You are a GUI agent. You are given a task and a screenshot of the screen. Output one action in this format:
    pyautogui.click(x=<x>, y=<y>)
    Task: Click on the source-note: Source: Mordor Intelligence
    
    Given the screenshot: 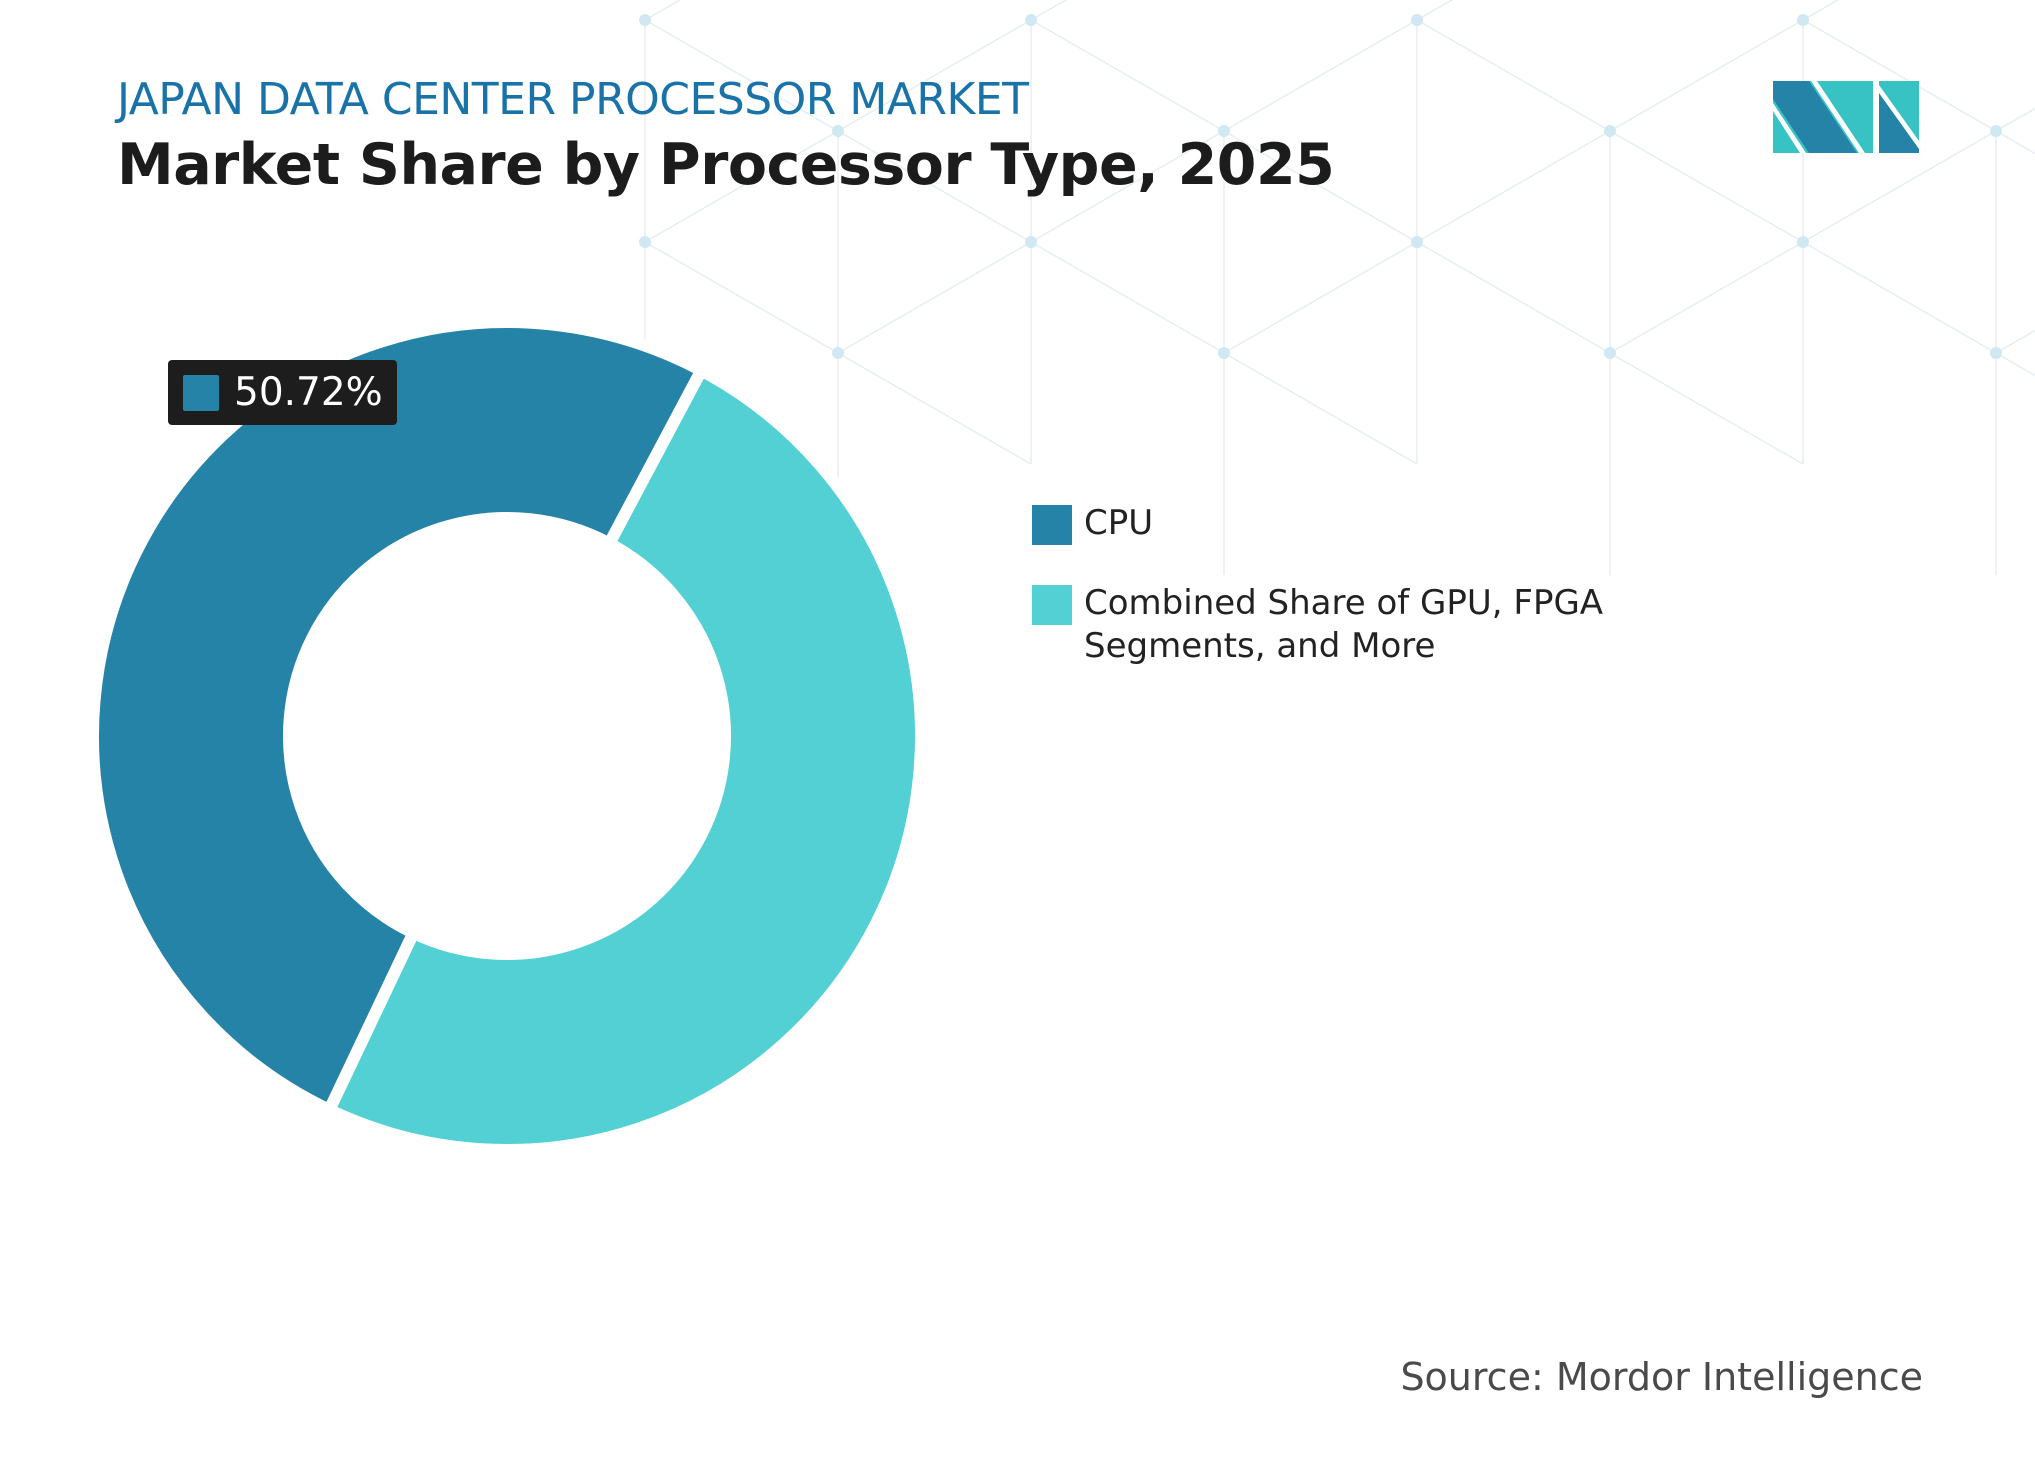 What is the action you would take?
    pyautogui.click(x=1661, y=1377)
    